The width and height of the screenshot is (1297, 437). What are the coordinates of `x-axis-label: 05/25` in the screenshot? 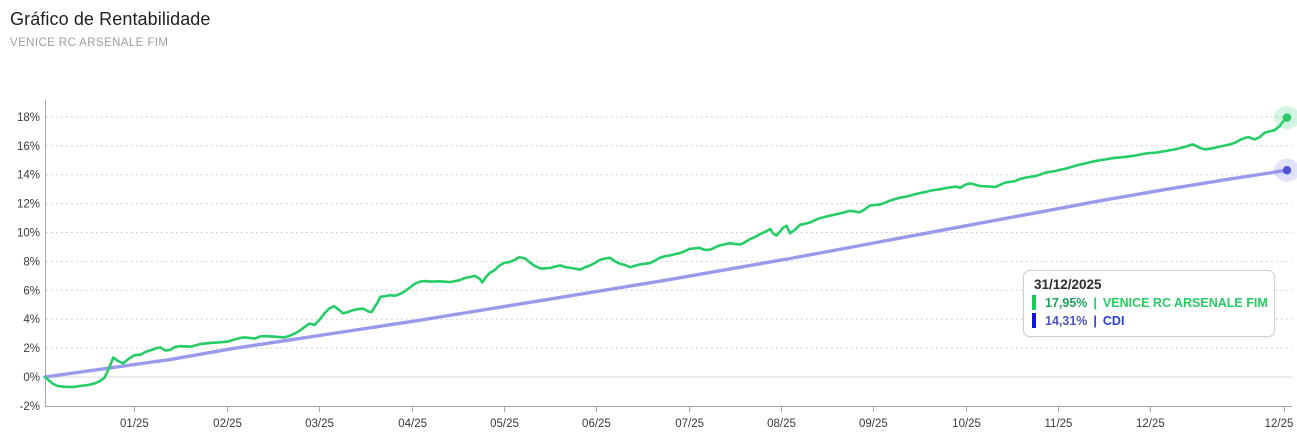 It's located at (504, 424).